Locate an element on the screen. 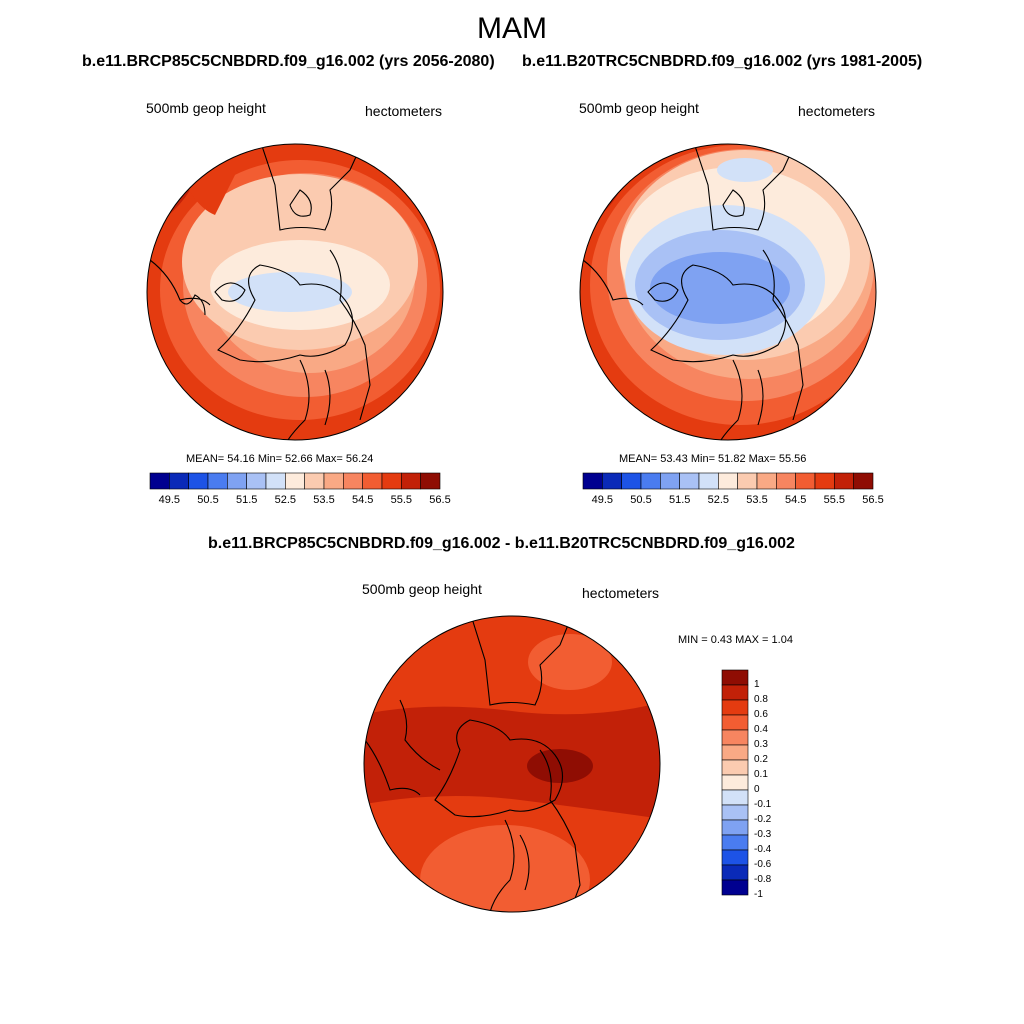 This screenshot has width=1024, height=1024. figure-title: MAM is located at coordinates (512, 28).